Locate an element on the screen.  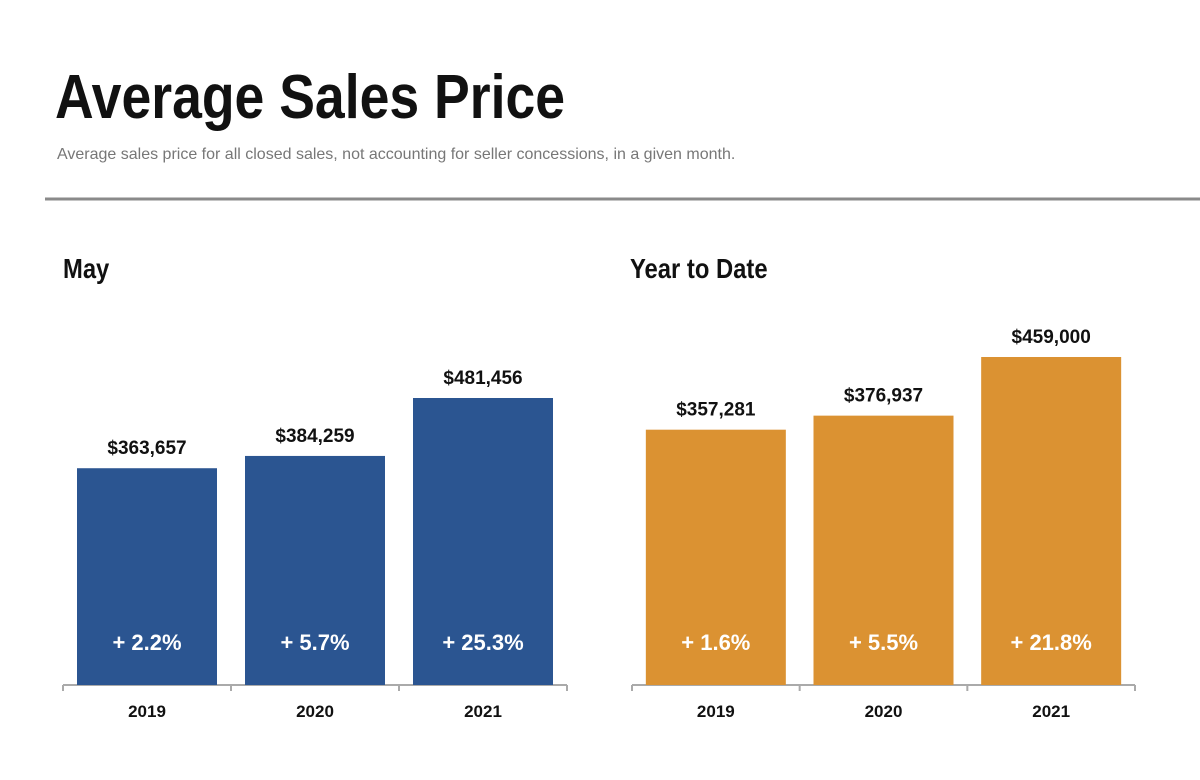
change-label: + 5.7% is located at coordinates (314, 642).